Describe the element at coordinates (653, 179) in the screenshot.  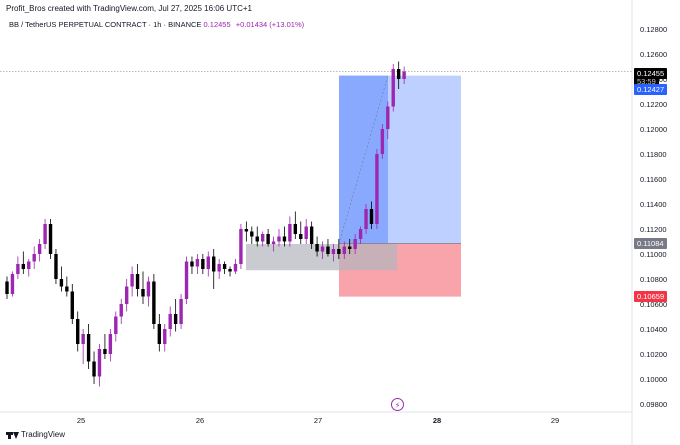
I see `y-tick-label: 0.11600` at that location.